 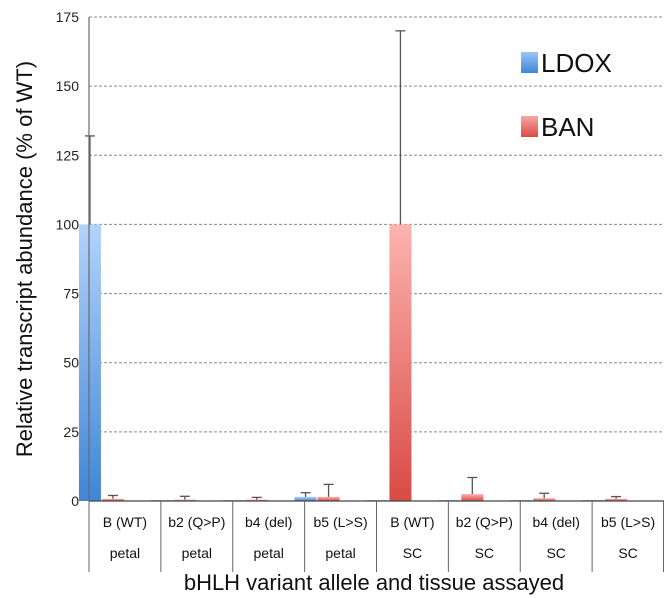 I want to click on y-tick-label: 0, so click(x=75, y=501).